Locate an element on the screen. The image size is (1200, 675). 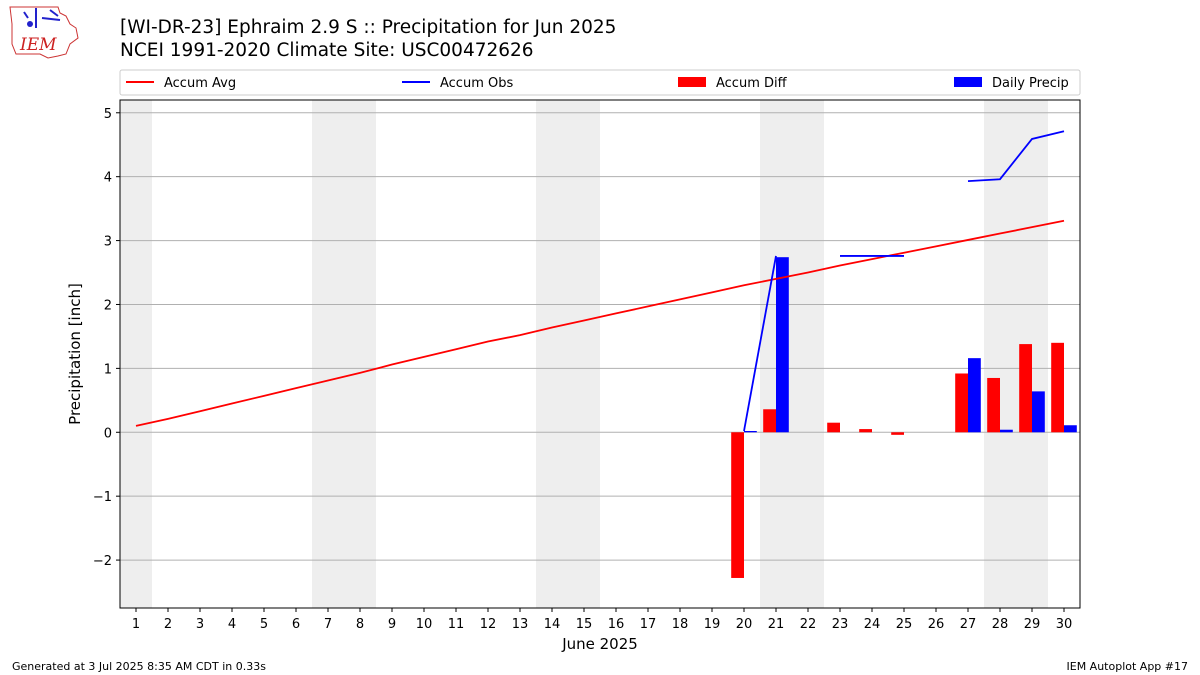
x-tick-label: 4 is located at coordinates (232, 624).